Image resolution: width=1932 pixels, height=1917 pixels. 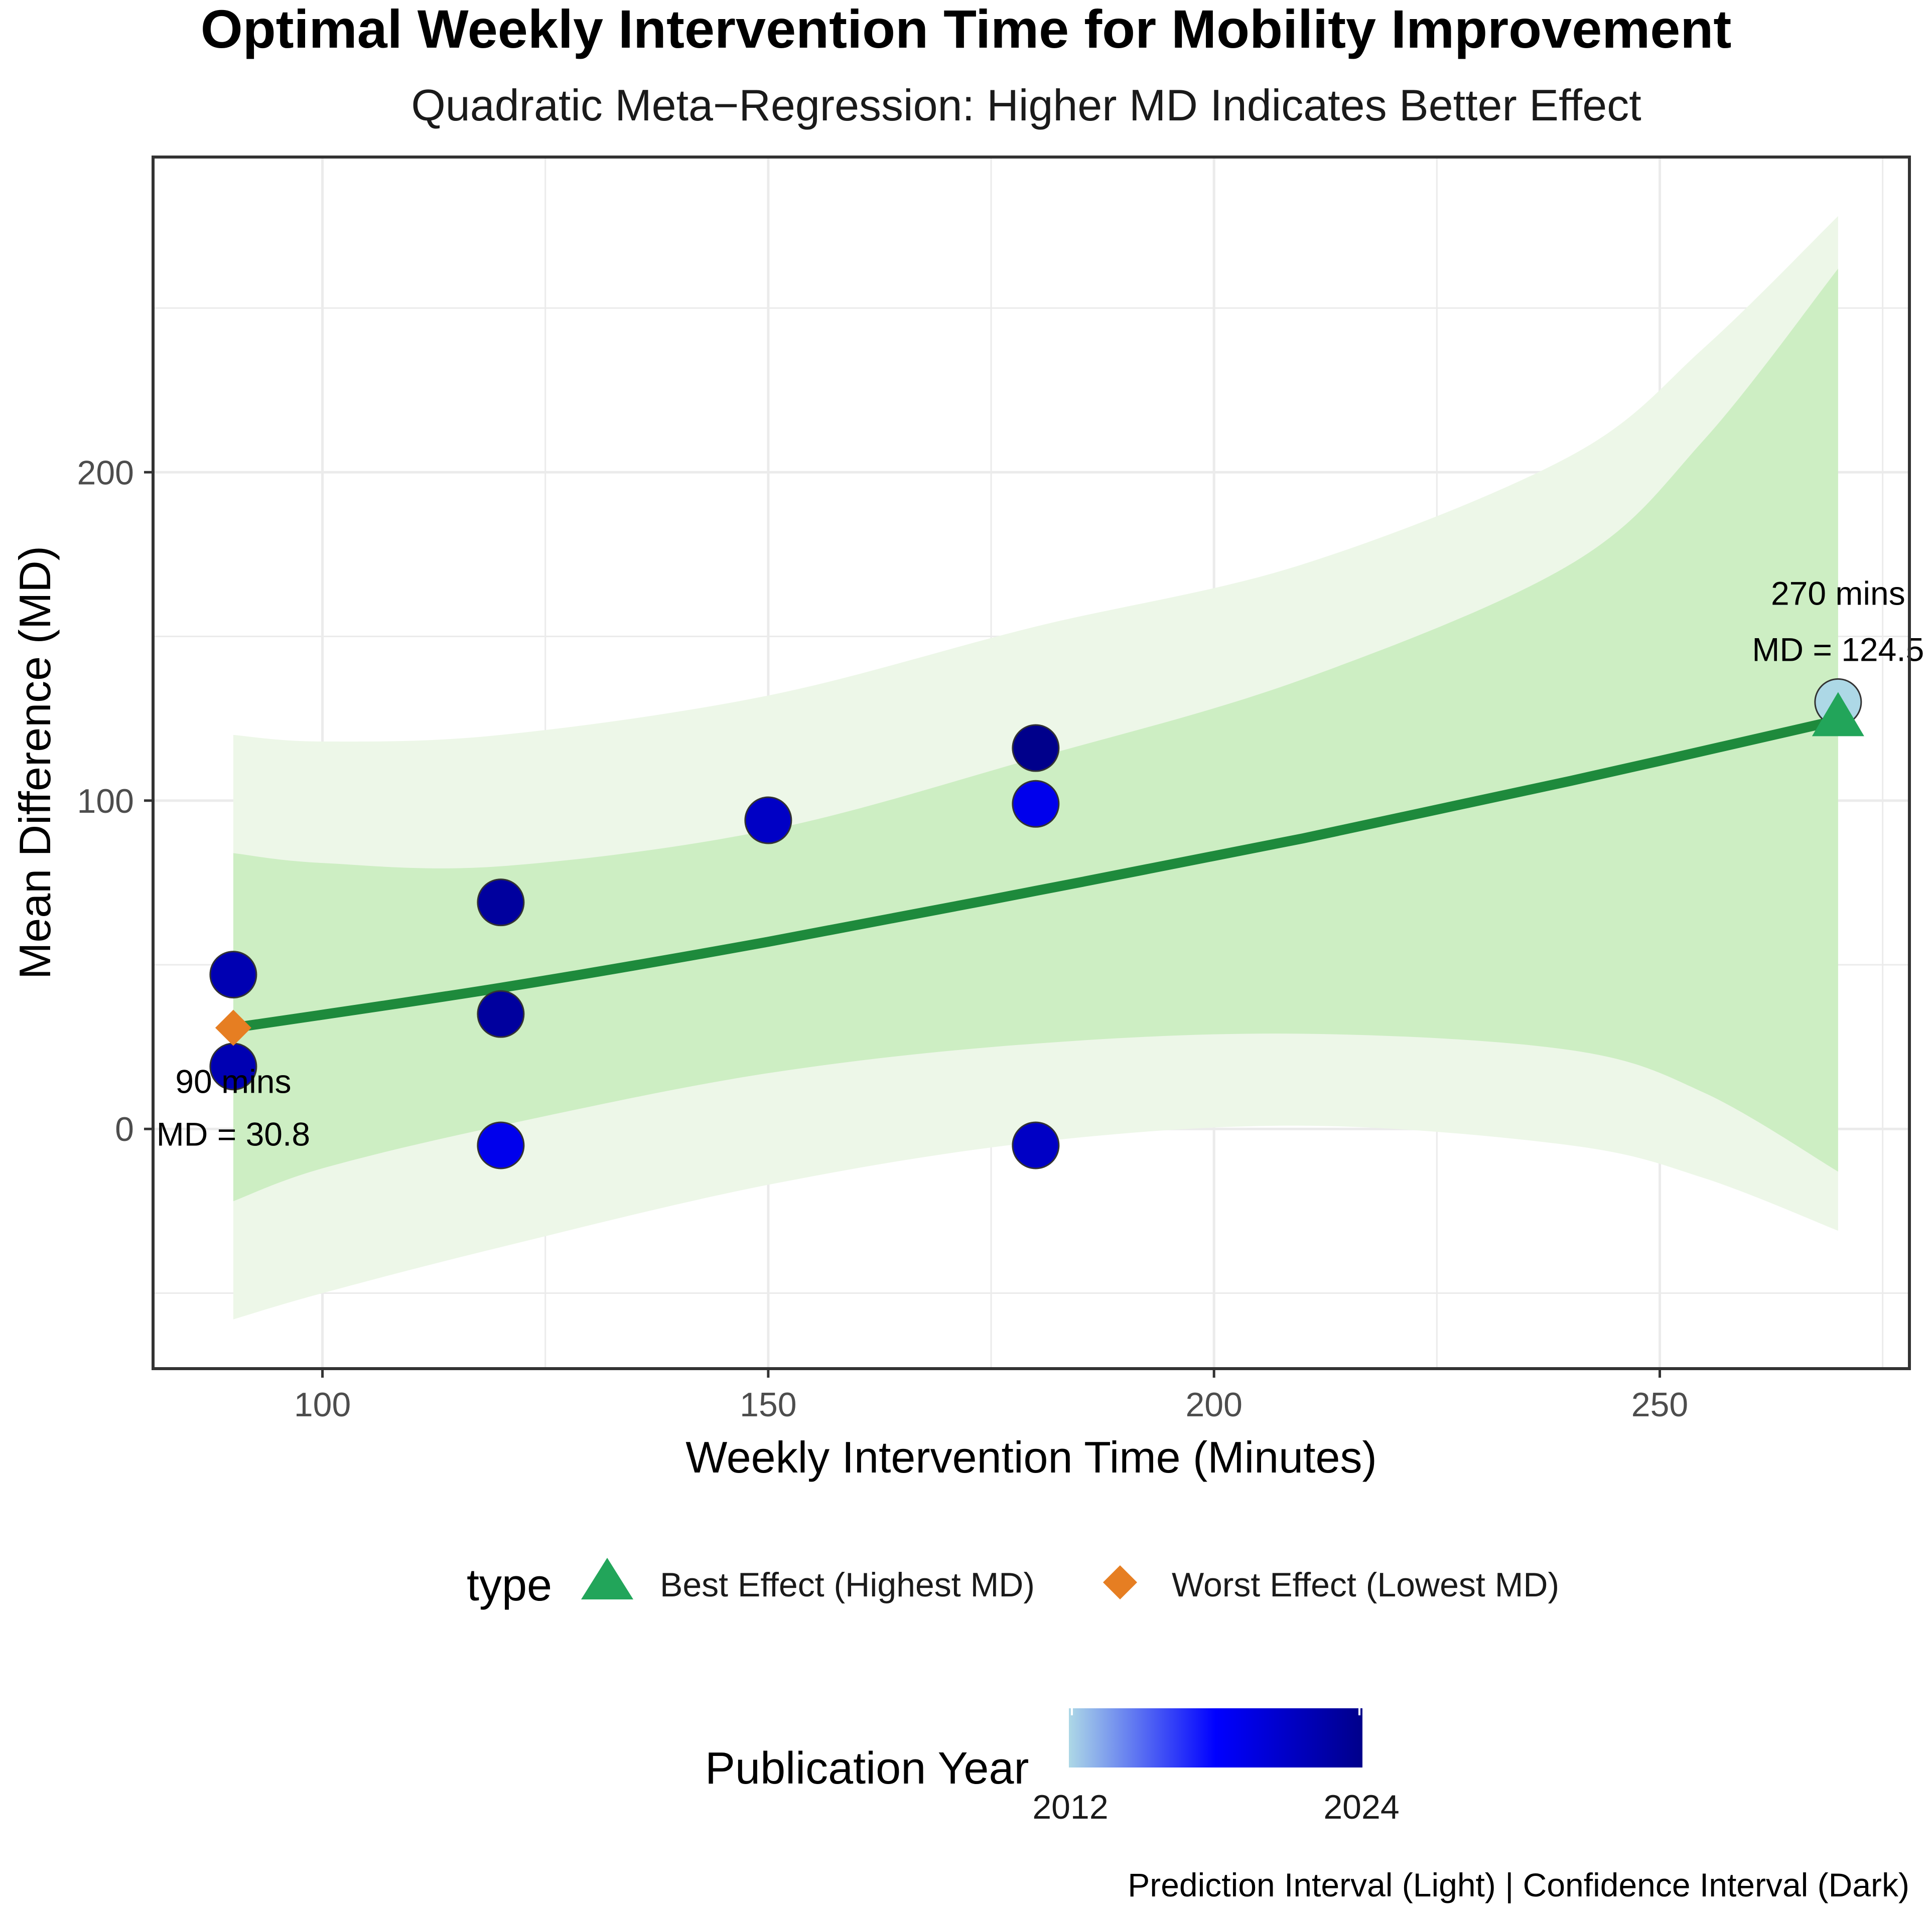 I want to click on annotation-md: MD = 124.5, so click(x=1838, y=649).